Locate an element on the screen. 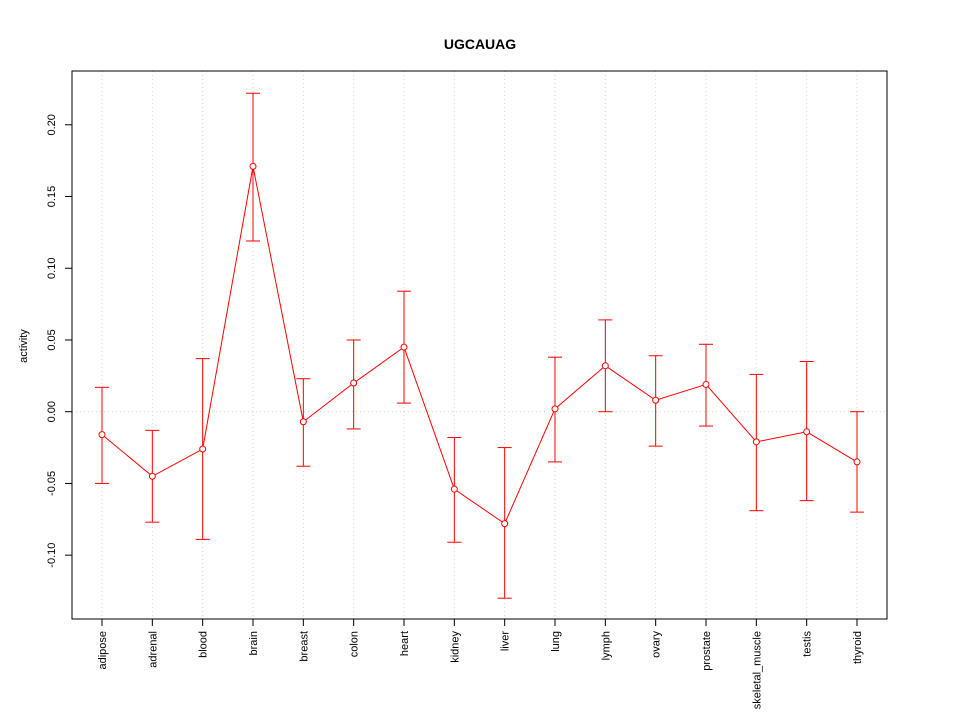 Image resolution: width=960 pixels, height=720 pixels. x-tick-label: lung is located at coordinates (556, 641).